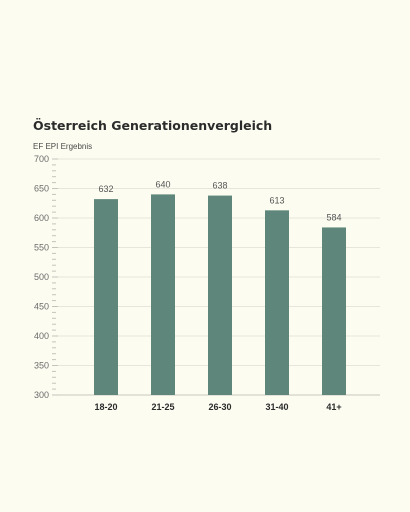 This screenshot has width=410, height=512. Describe the element at coordinates (41, 336) in the screenshot. I see `y-tick-label: 400` at that location.